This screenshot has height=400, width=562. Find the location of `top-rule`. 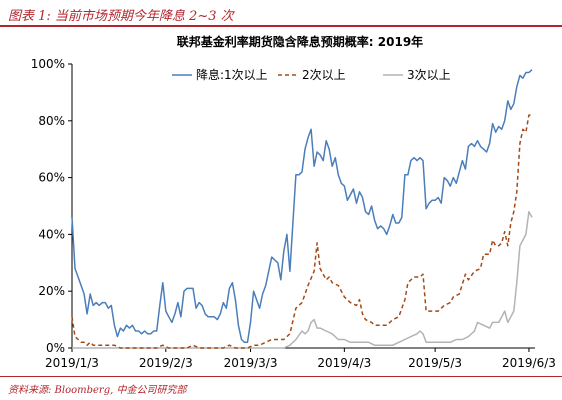

top-rule is located at coordinates (281, 26).